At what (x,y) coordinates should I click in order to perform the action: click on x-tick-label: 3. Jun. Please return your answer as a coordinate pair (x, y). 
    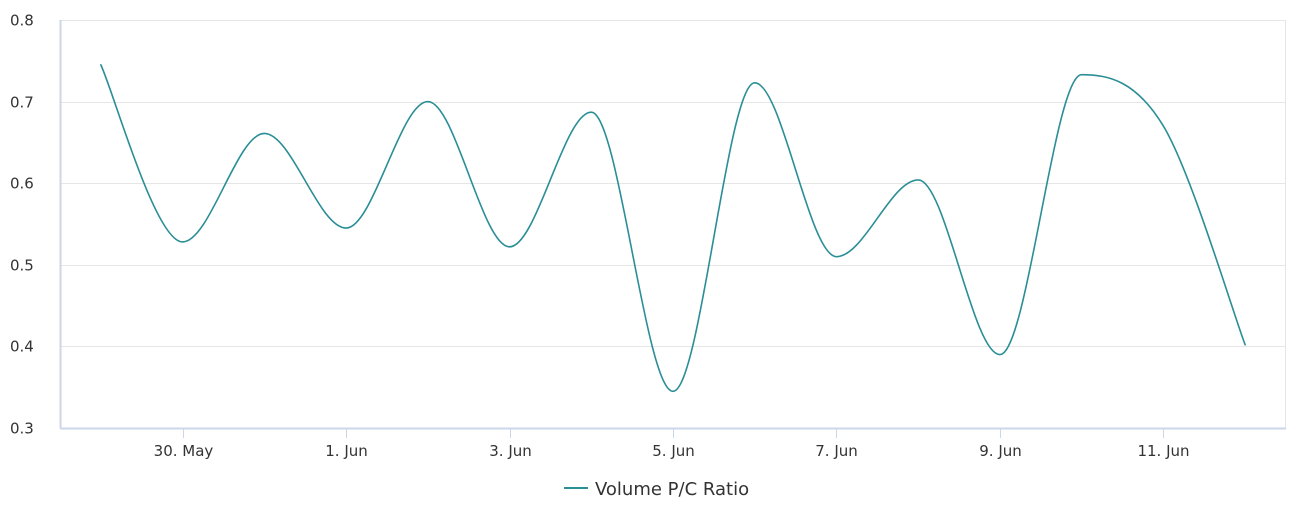
    Looking at the image, I should click on (510, 451).